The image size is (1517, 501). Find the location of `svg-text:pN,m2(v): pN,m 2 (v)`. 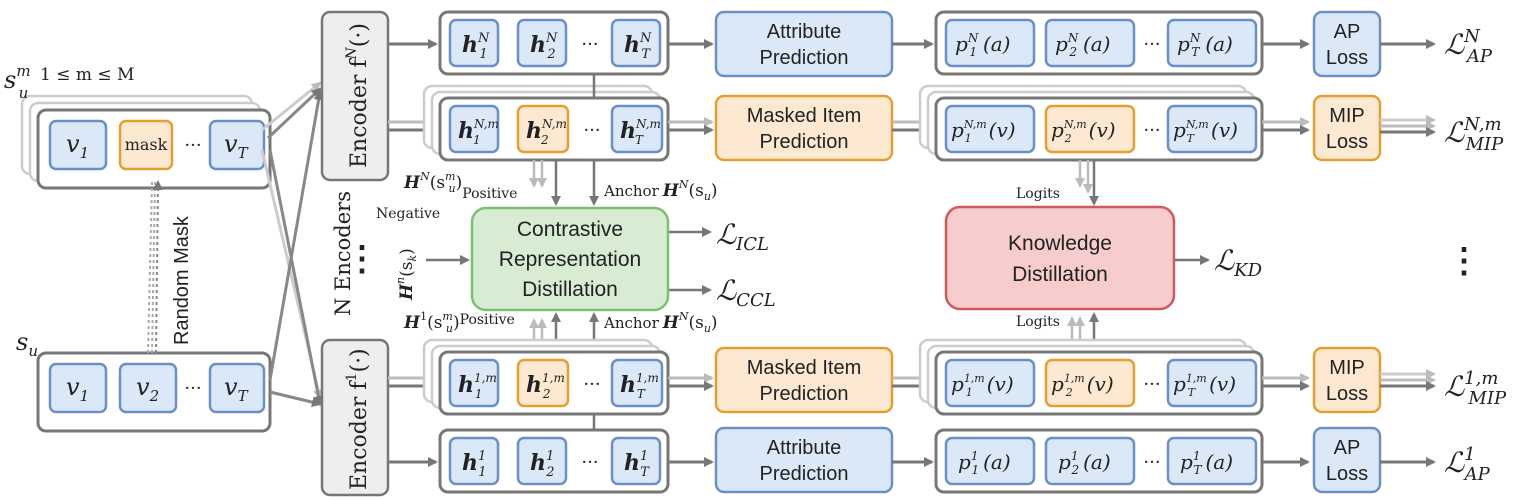

svg-text:pN,m2(v): pN,m 2 (v) is located at coordinates (1083, 131).